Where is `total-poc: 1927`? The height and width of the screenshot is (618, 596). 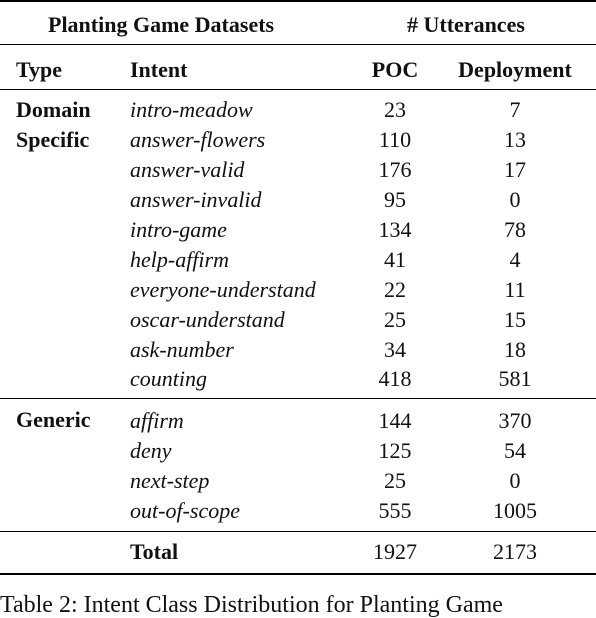
total-poc: 1927 is located at coordinates (395, 551).